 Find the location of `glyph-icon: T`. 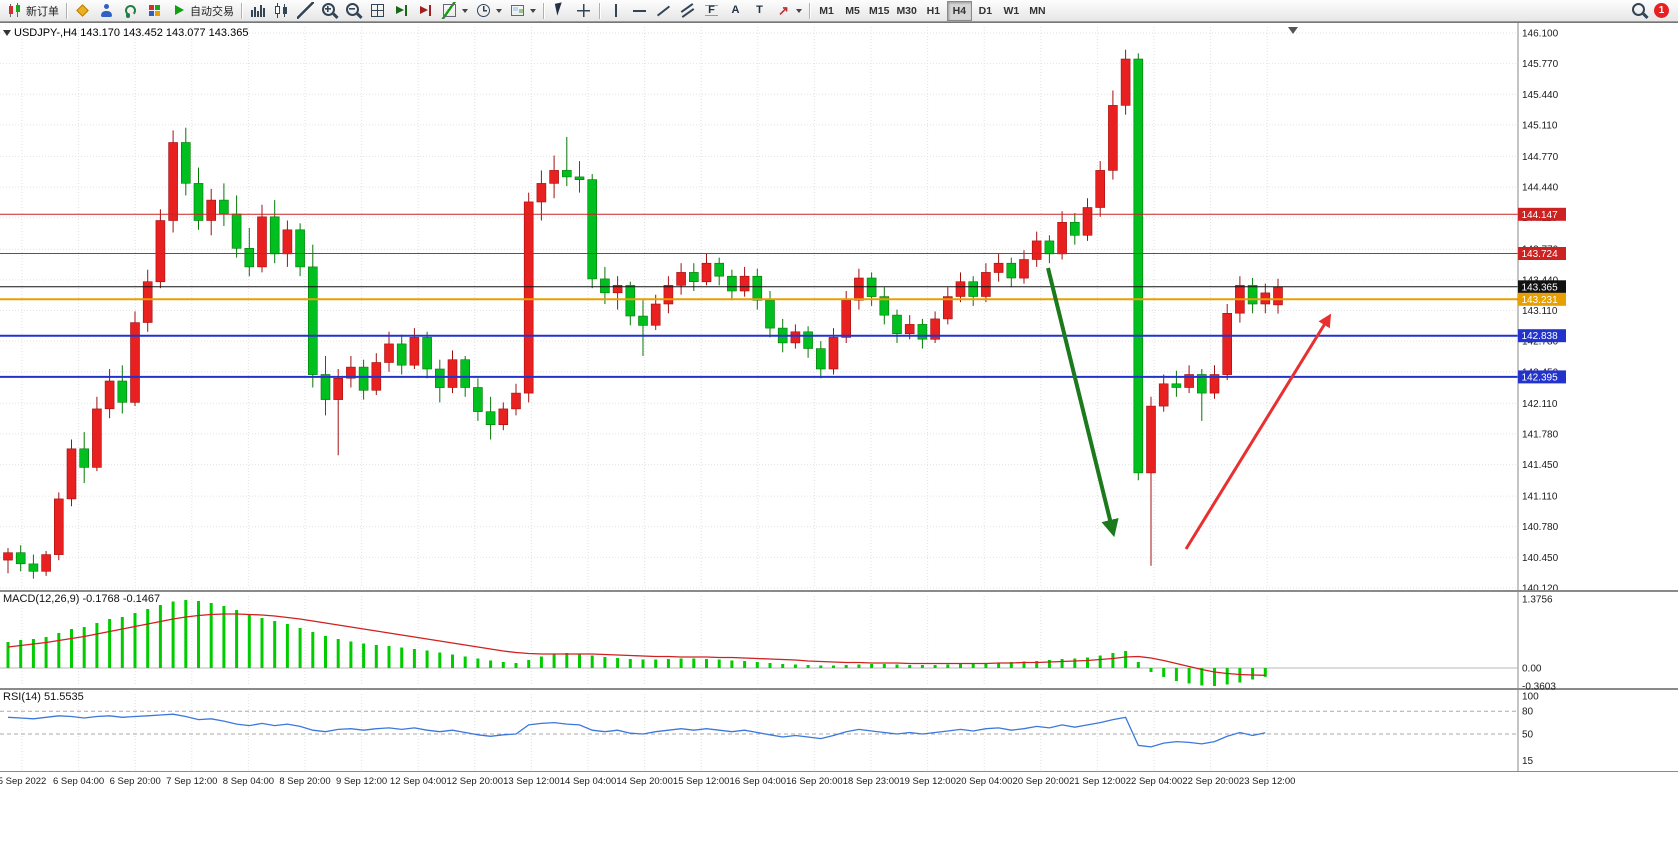

glyph-icon: T is located at coordinates (759, 10).